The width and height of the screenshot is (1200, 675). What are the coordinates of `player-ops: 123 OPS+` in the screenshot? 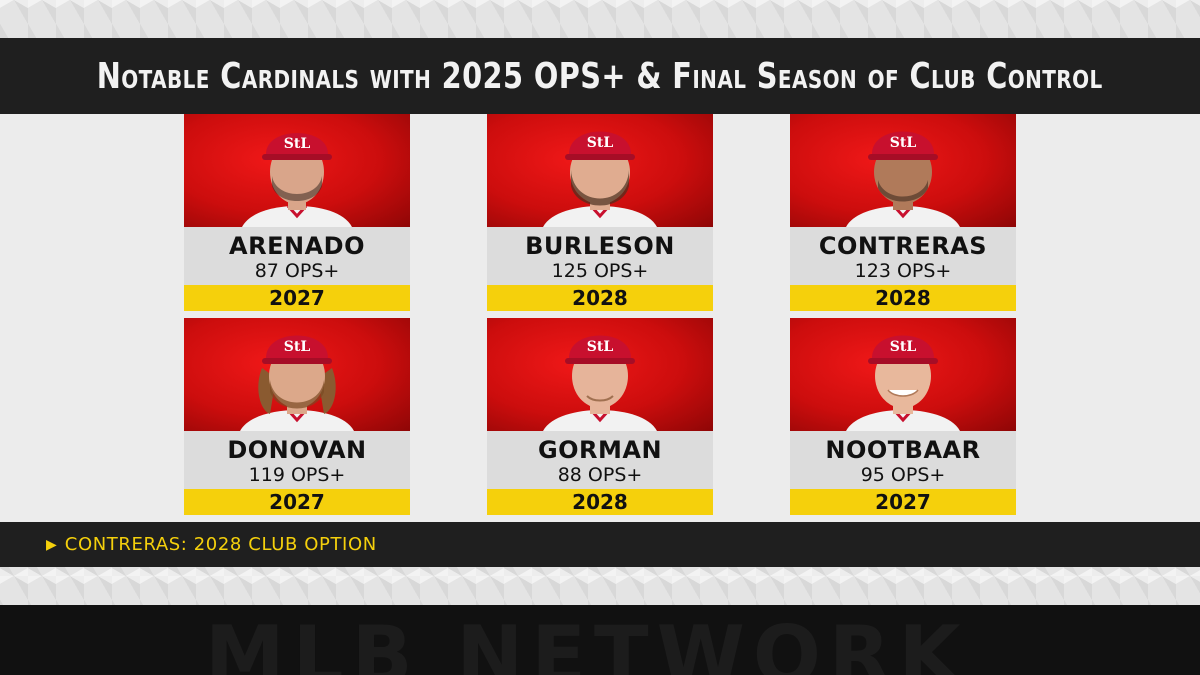 It's located at (903, 271).